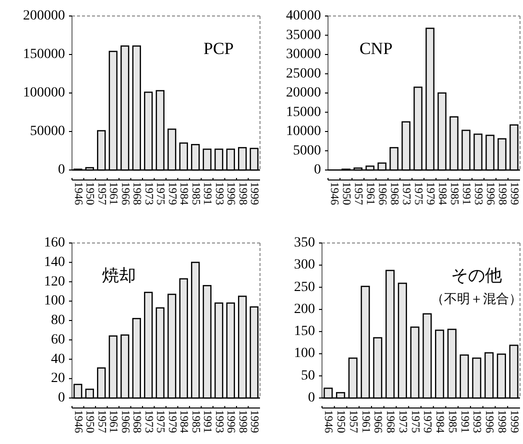 The width and height of the screenshot is (523, 444). Describe the element at coordinates (119, 275) in the screenshot. I see `annotation: 焼却` at that location.